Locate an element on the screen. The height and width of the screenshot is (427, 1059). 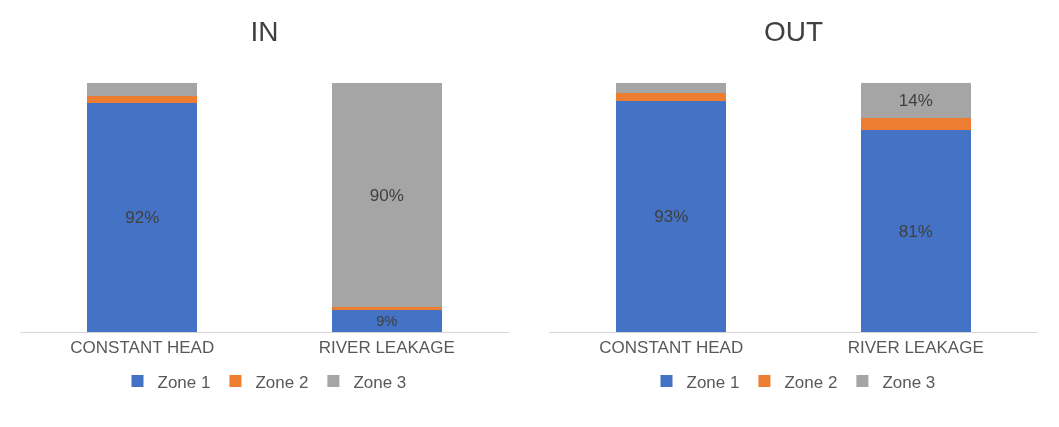
data-label: 81% is located at coordinates (915, 231).